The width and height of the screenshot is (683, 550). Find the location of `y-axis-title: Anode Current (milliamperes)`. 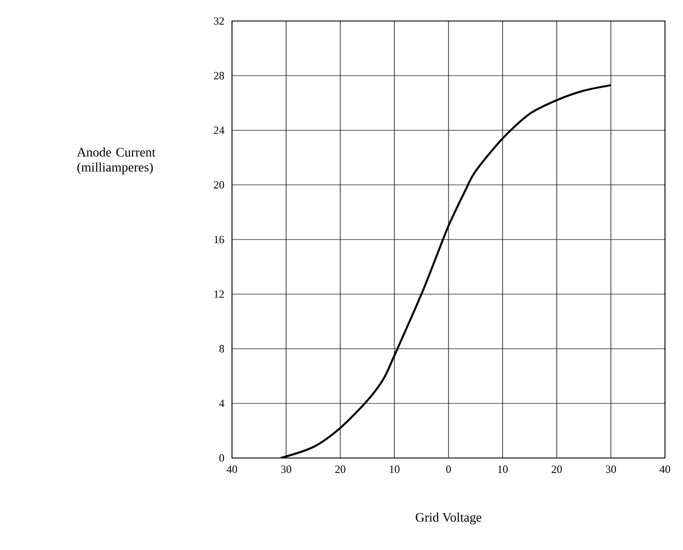

y-axis-title: Anode Current (milliamperes) is located at coordinates (116, 160).